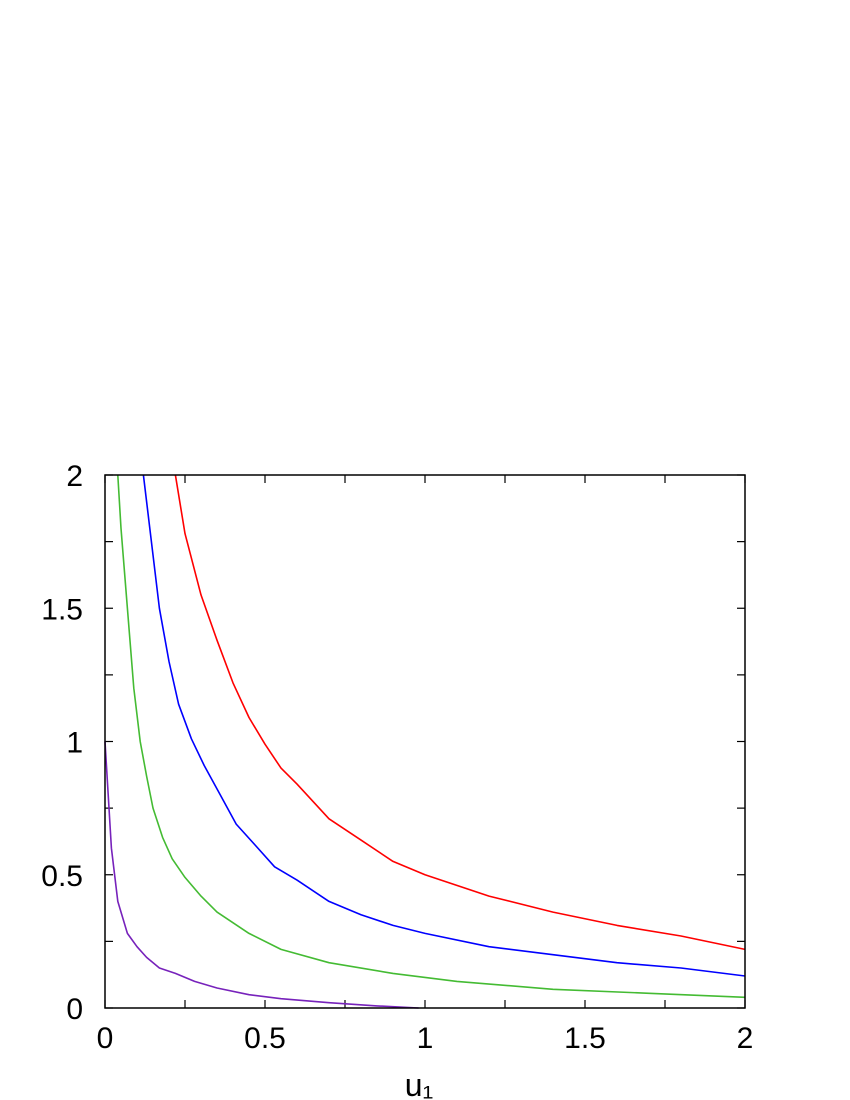 Image resolution: width=850 pixels, height=1100 pixels. Describe the element at coordinates (419, 1083) in the screenshot. I see `x-axis-title: u₁` at that location.